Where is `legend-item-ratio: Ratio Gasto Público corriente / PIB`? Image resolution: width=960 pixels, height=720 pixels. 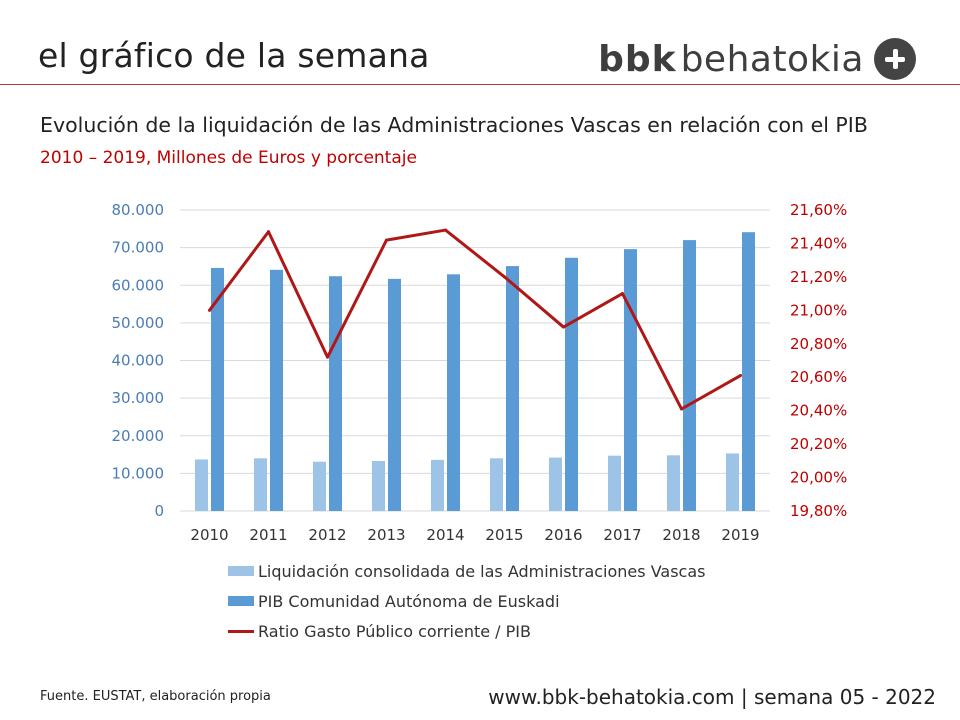
legend-item-ratio: Ratio Gasto Público corriente / PIB is located at coordinates (466, 631).